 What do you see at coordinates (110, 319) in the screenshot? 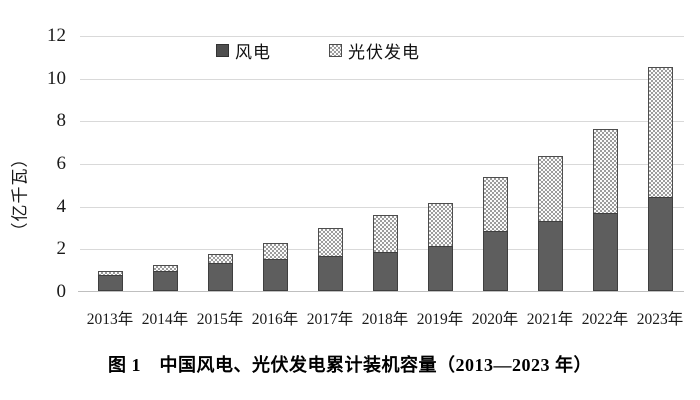
I see `x-tick-label-2013年: 2013年` at bounding box center [110, 319].